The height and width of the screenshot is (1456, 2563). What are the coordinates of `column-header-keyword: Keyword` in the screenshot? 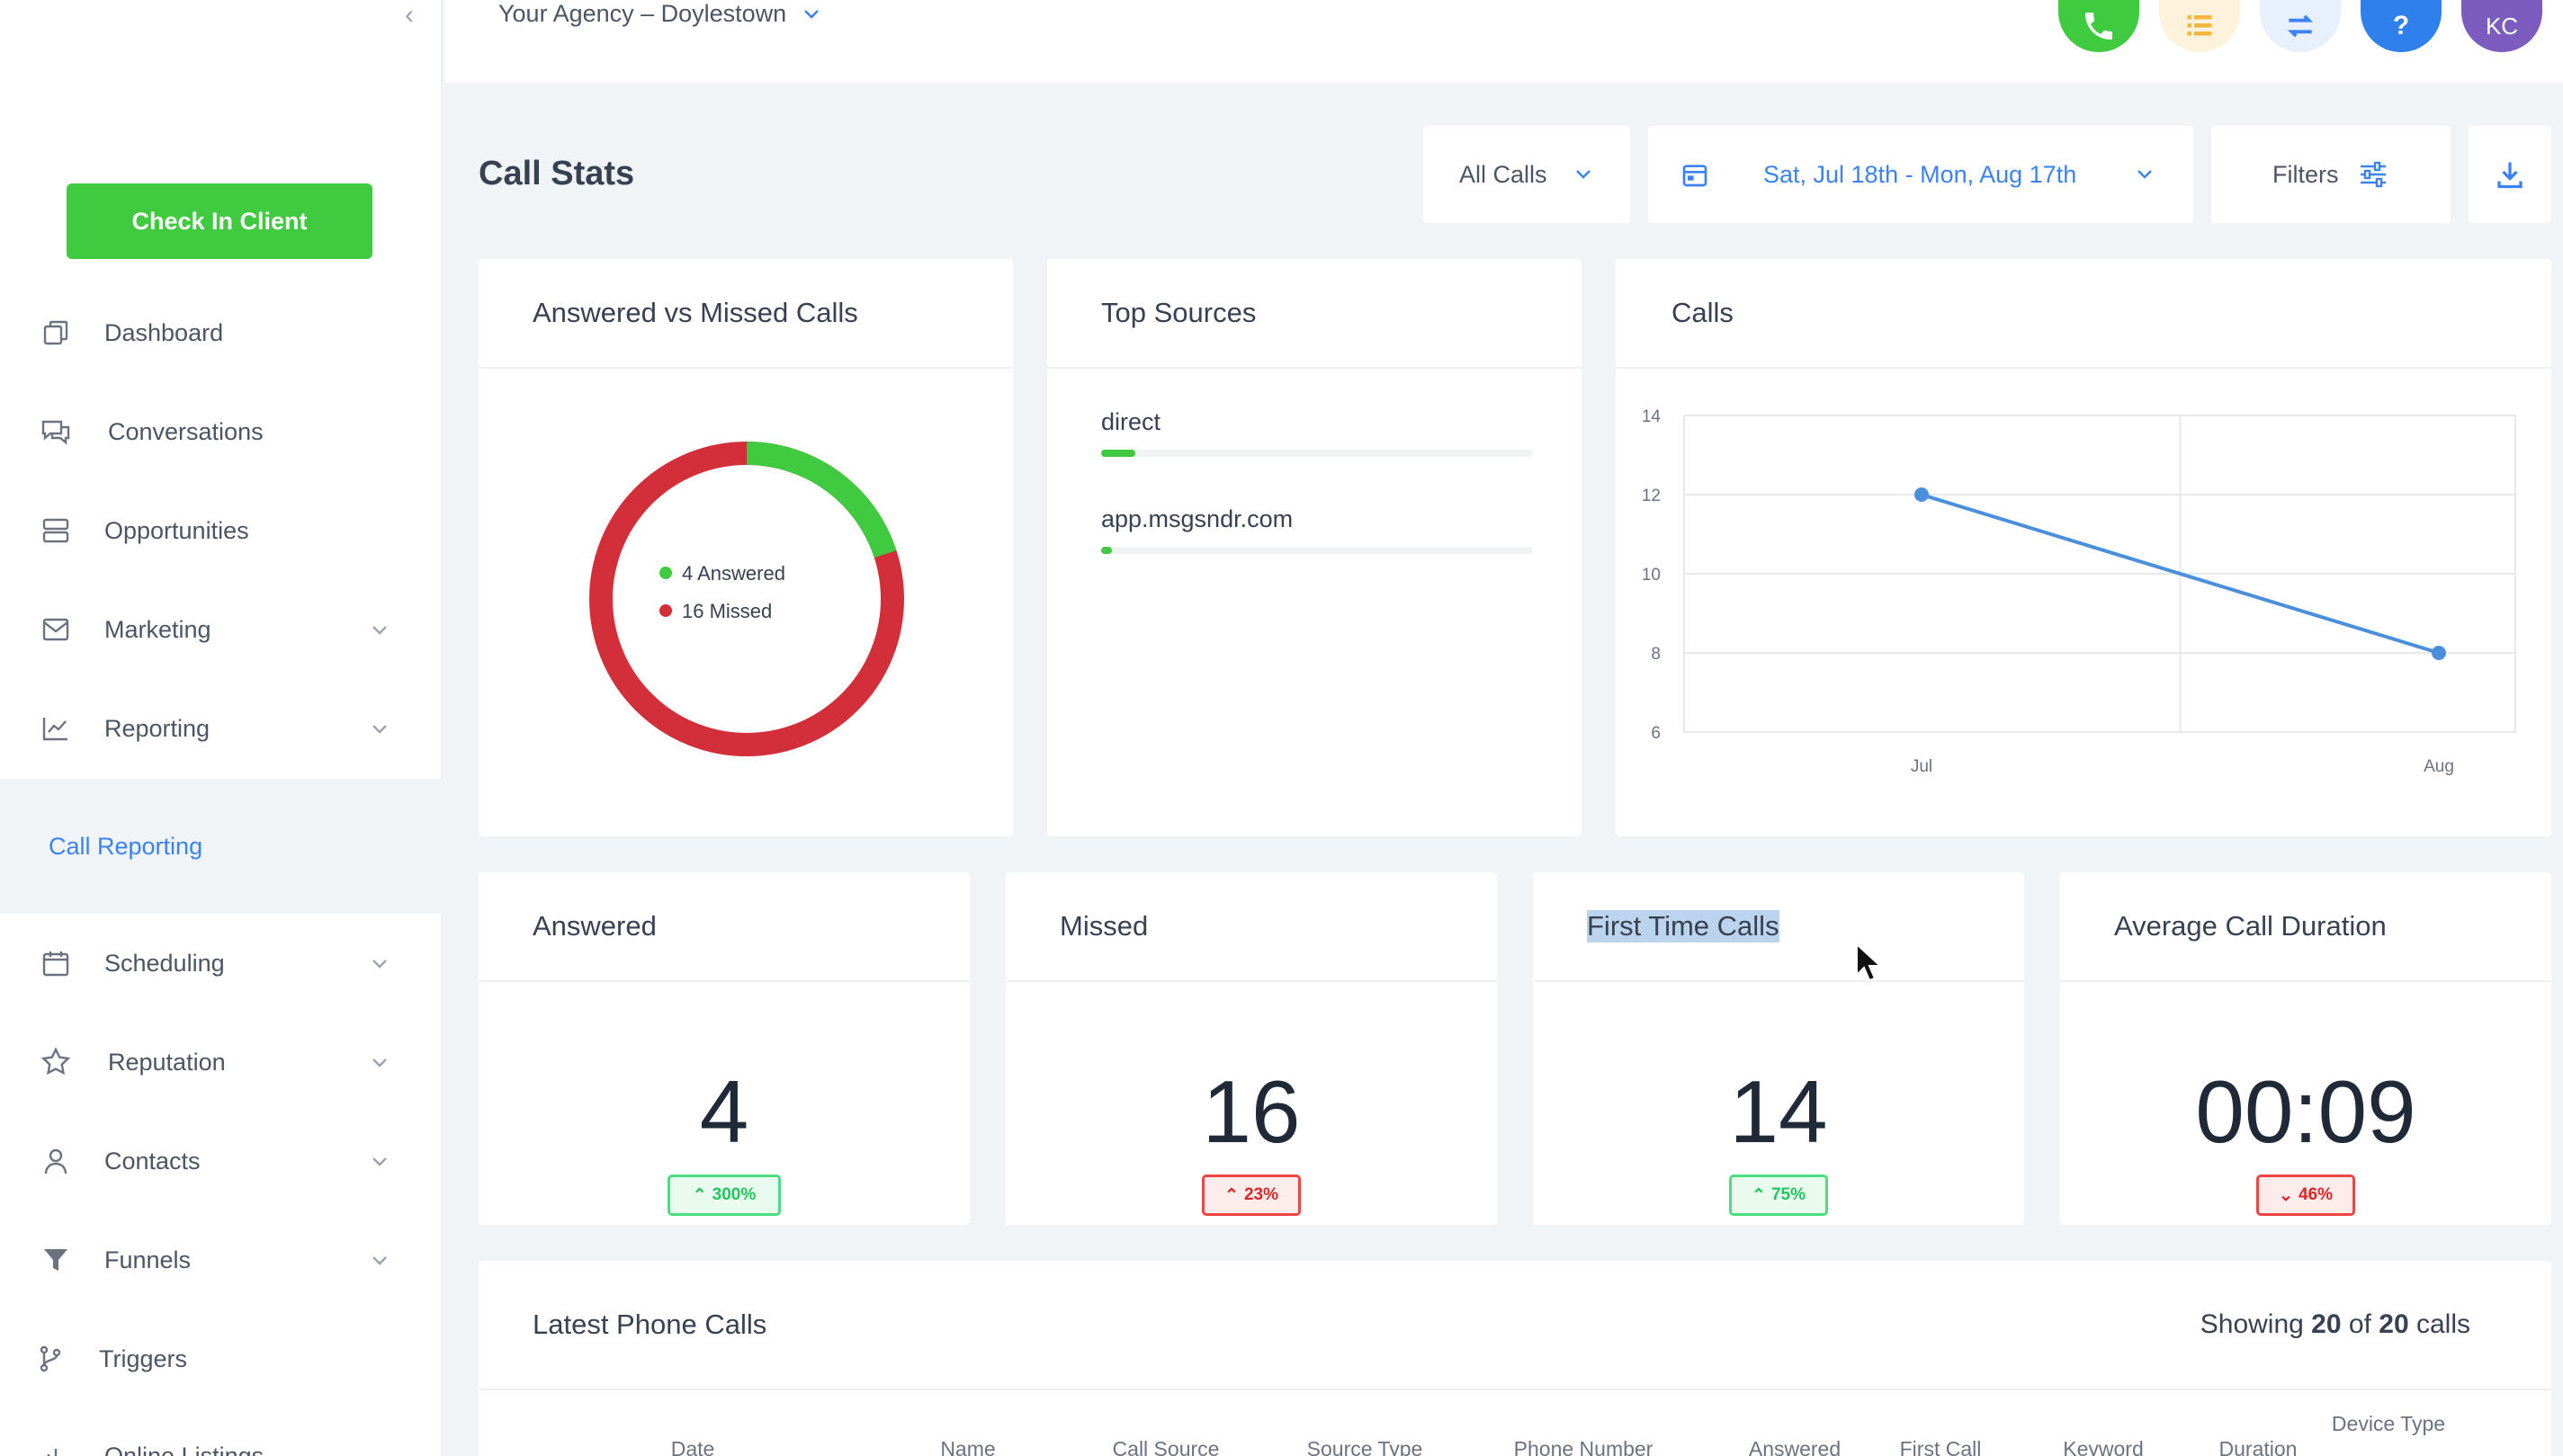 It's located at (2103, 1446).